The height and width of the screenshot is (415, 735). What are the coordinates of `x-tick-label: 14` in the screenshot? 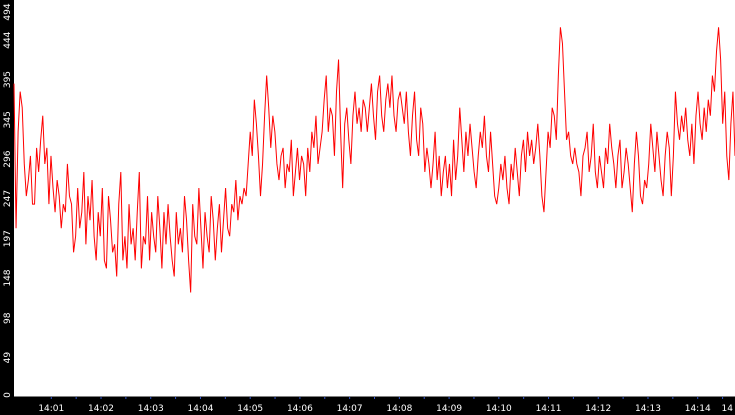 It's located at (728, 409).